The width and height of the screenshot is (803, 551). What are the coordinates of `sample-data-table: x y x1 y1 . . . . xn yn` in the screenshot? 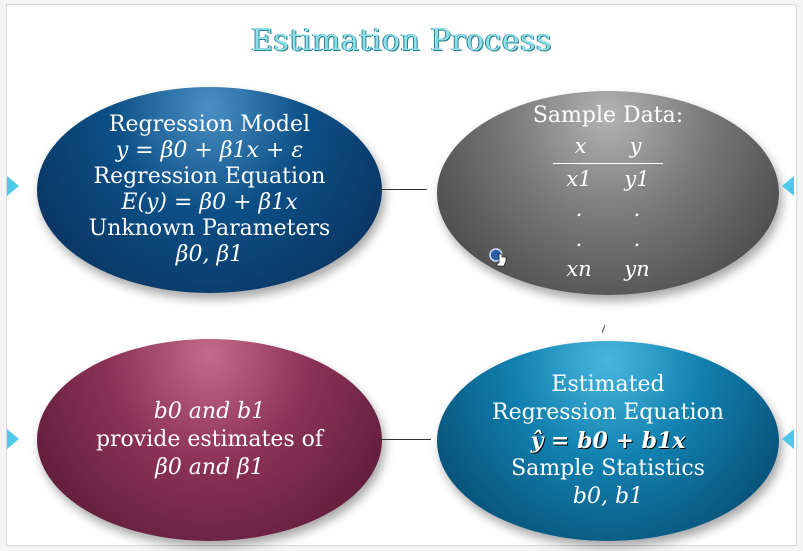 It's located at (608, 207).